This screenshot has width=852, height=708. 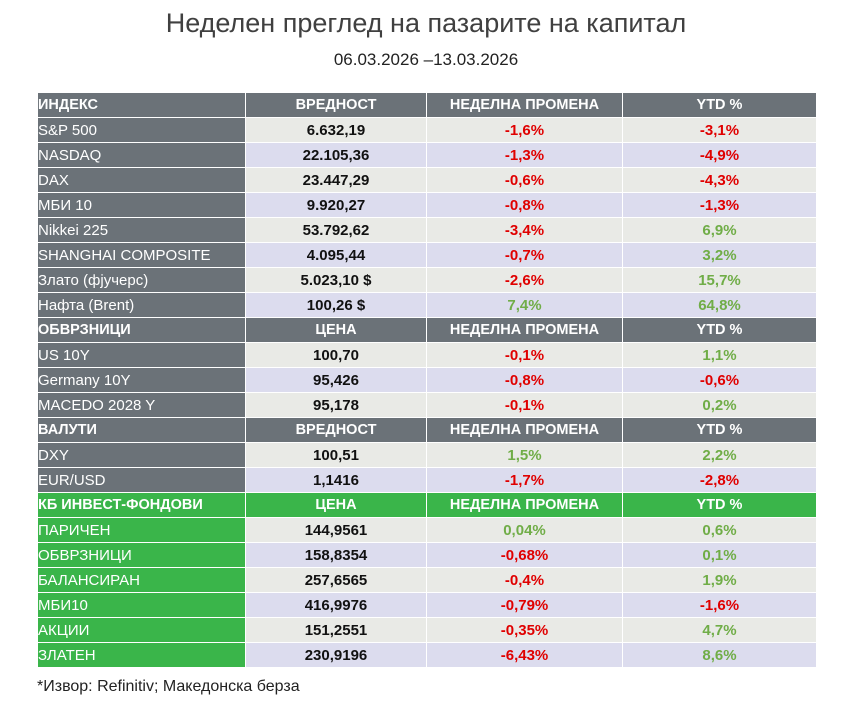 What do you see at coordinates (524, 280) in the screenshot?
I see `weekly-change-cell: -2,6%` at bounding box center [524, 280].